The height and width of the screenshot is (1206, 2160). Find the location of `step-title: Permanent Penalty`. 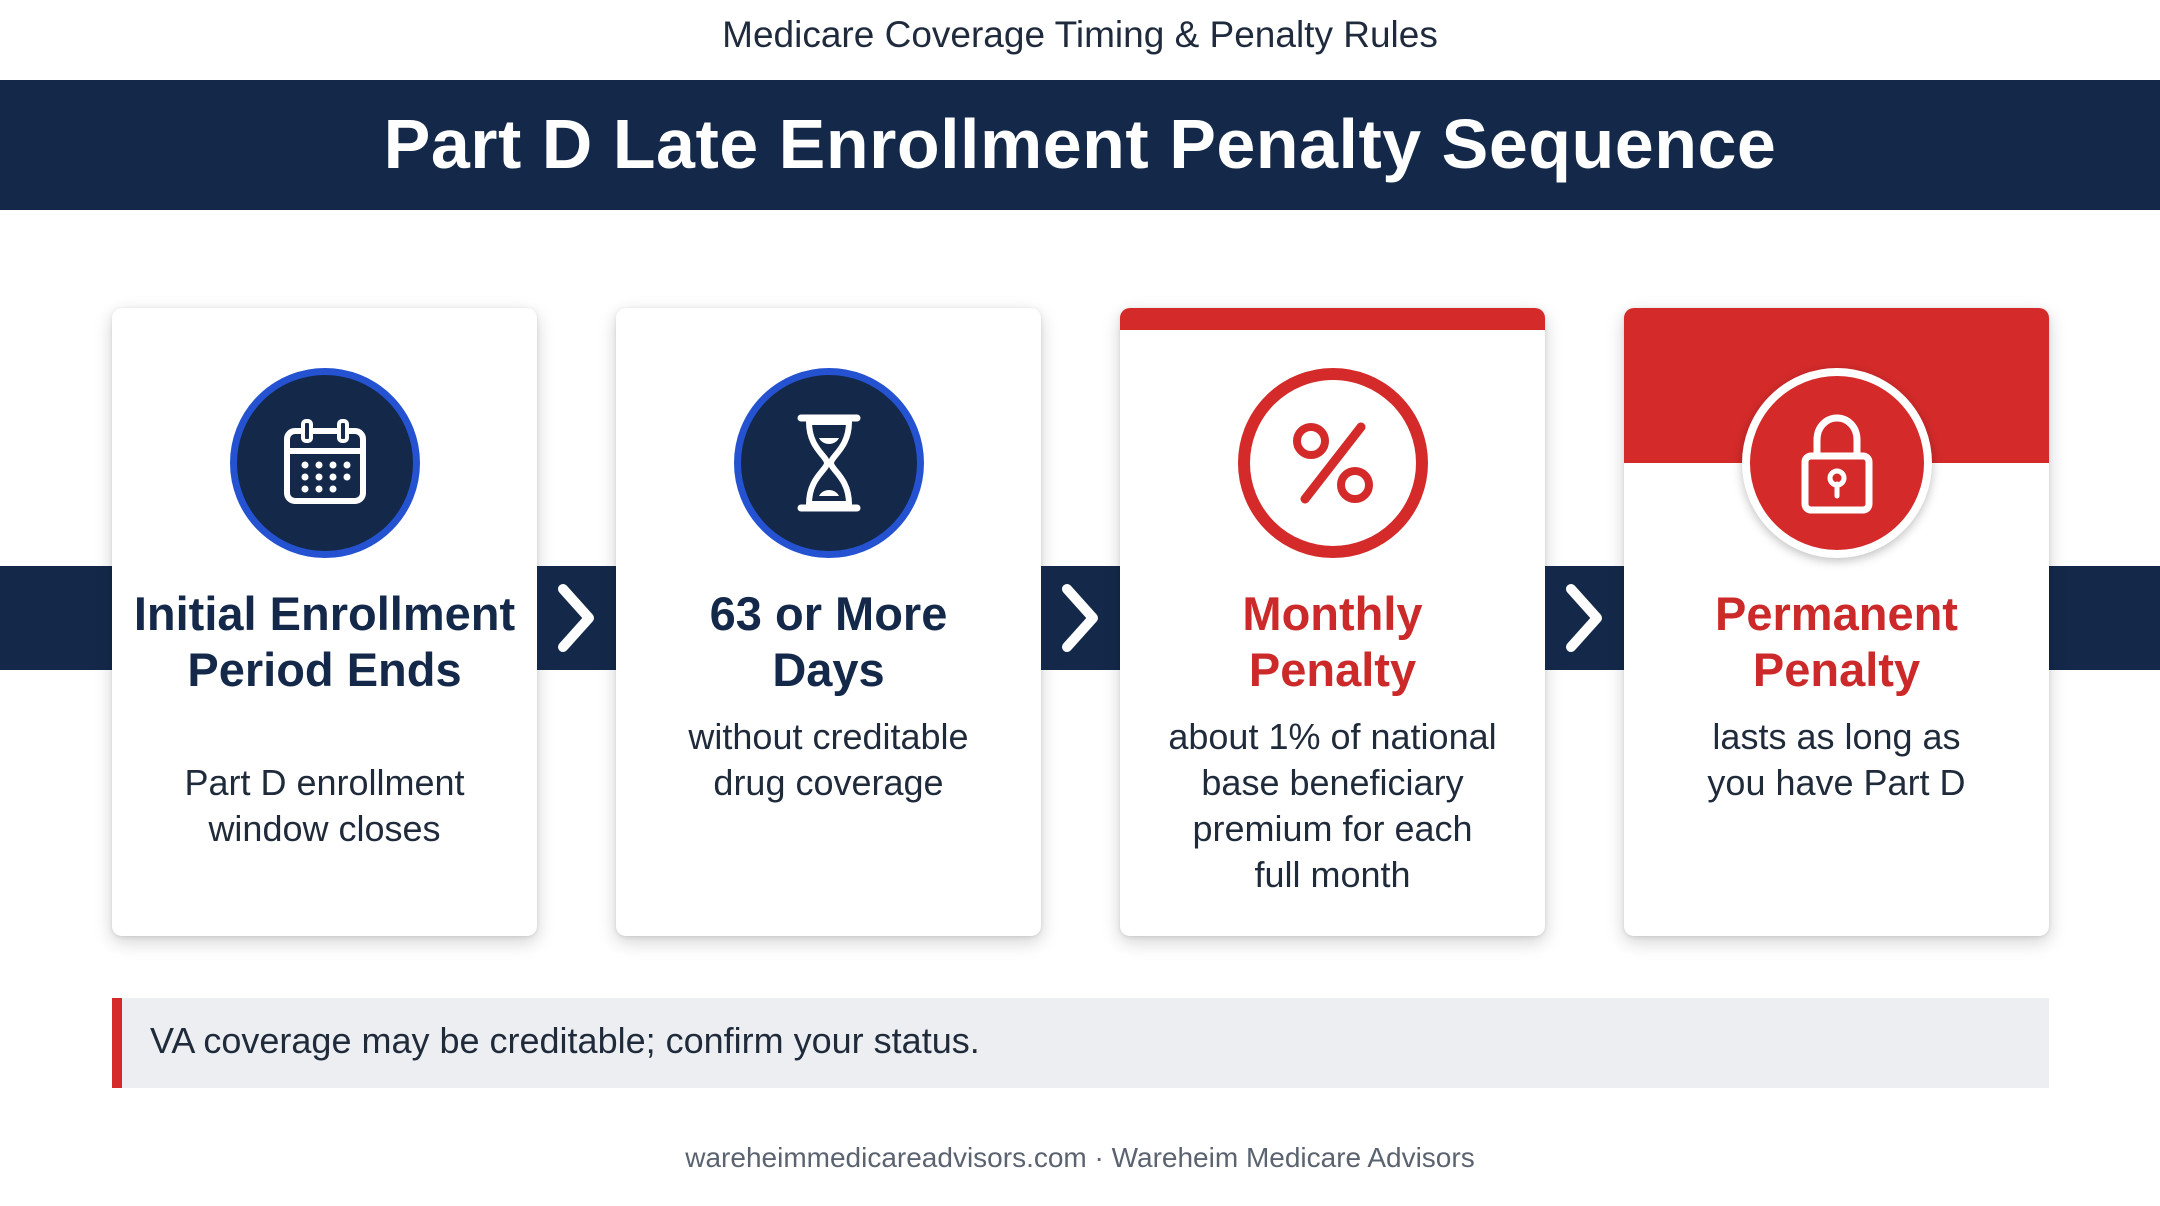

step-title: Permanent Penalty is located at coordinates (1836, 641).